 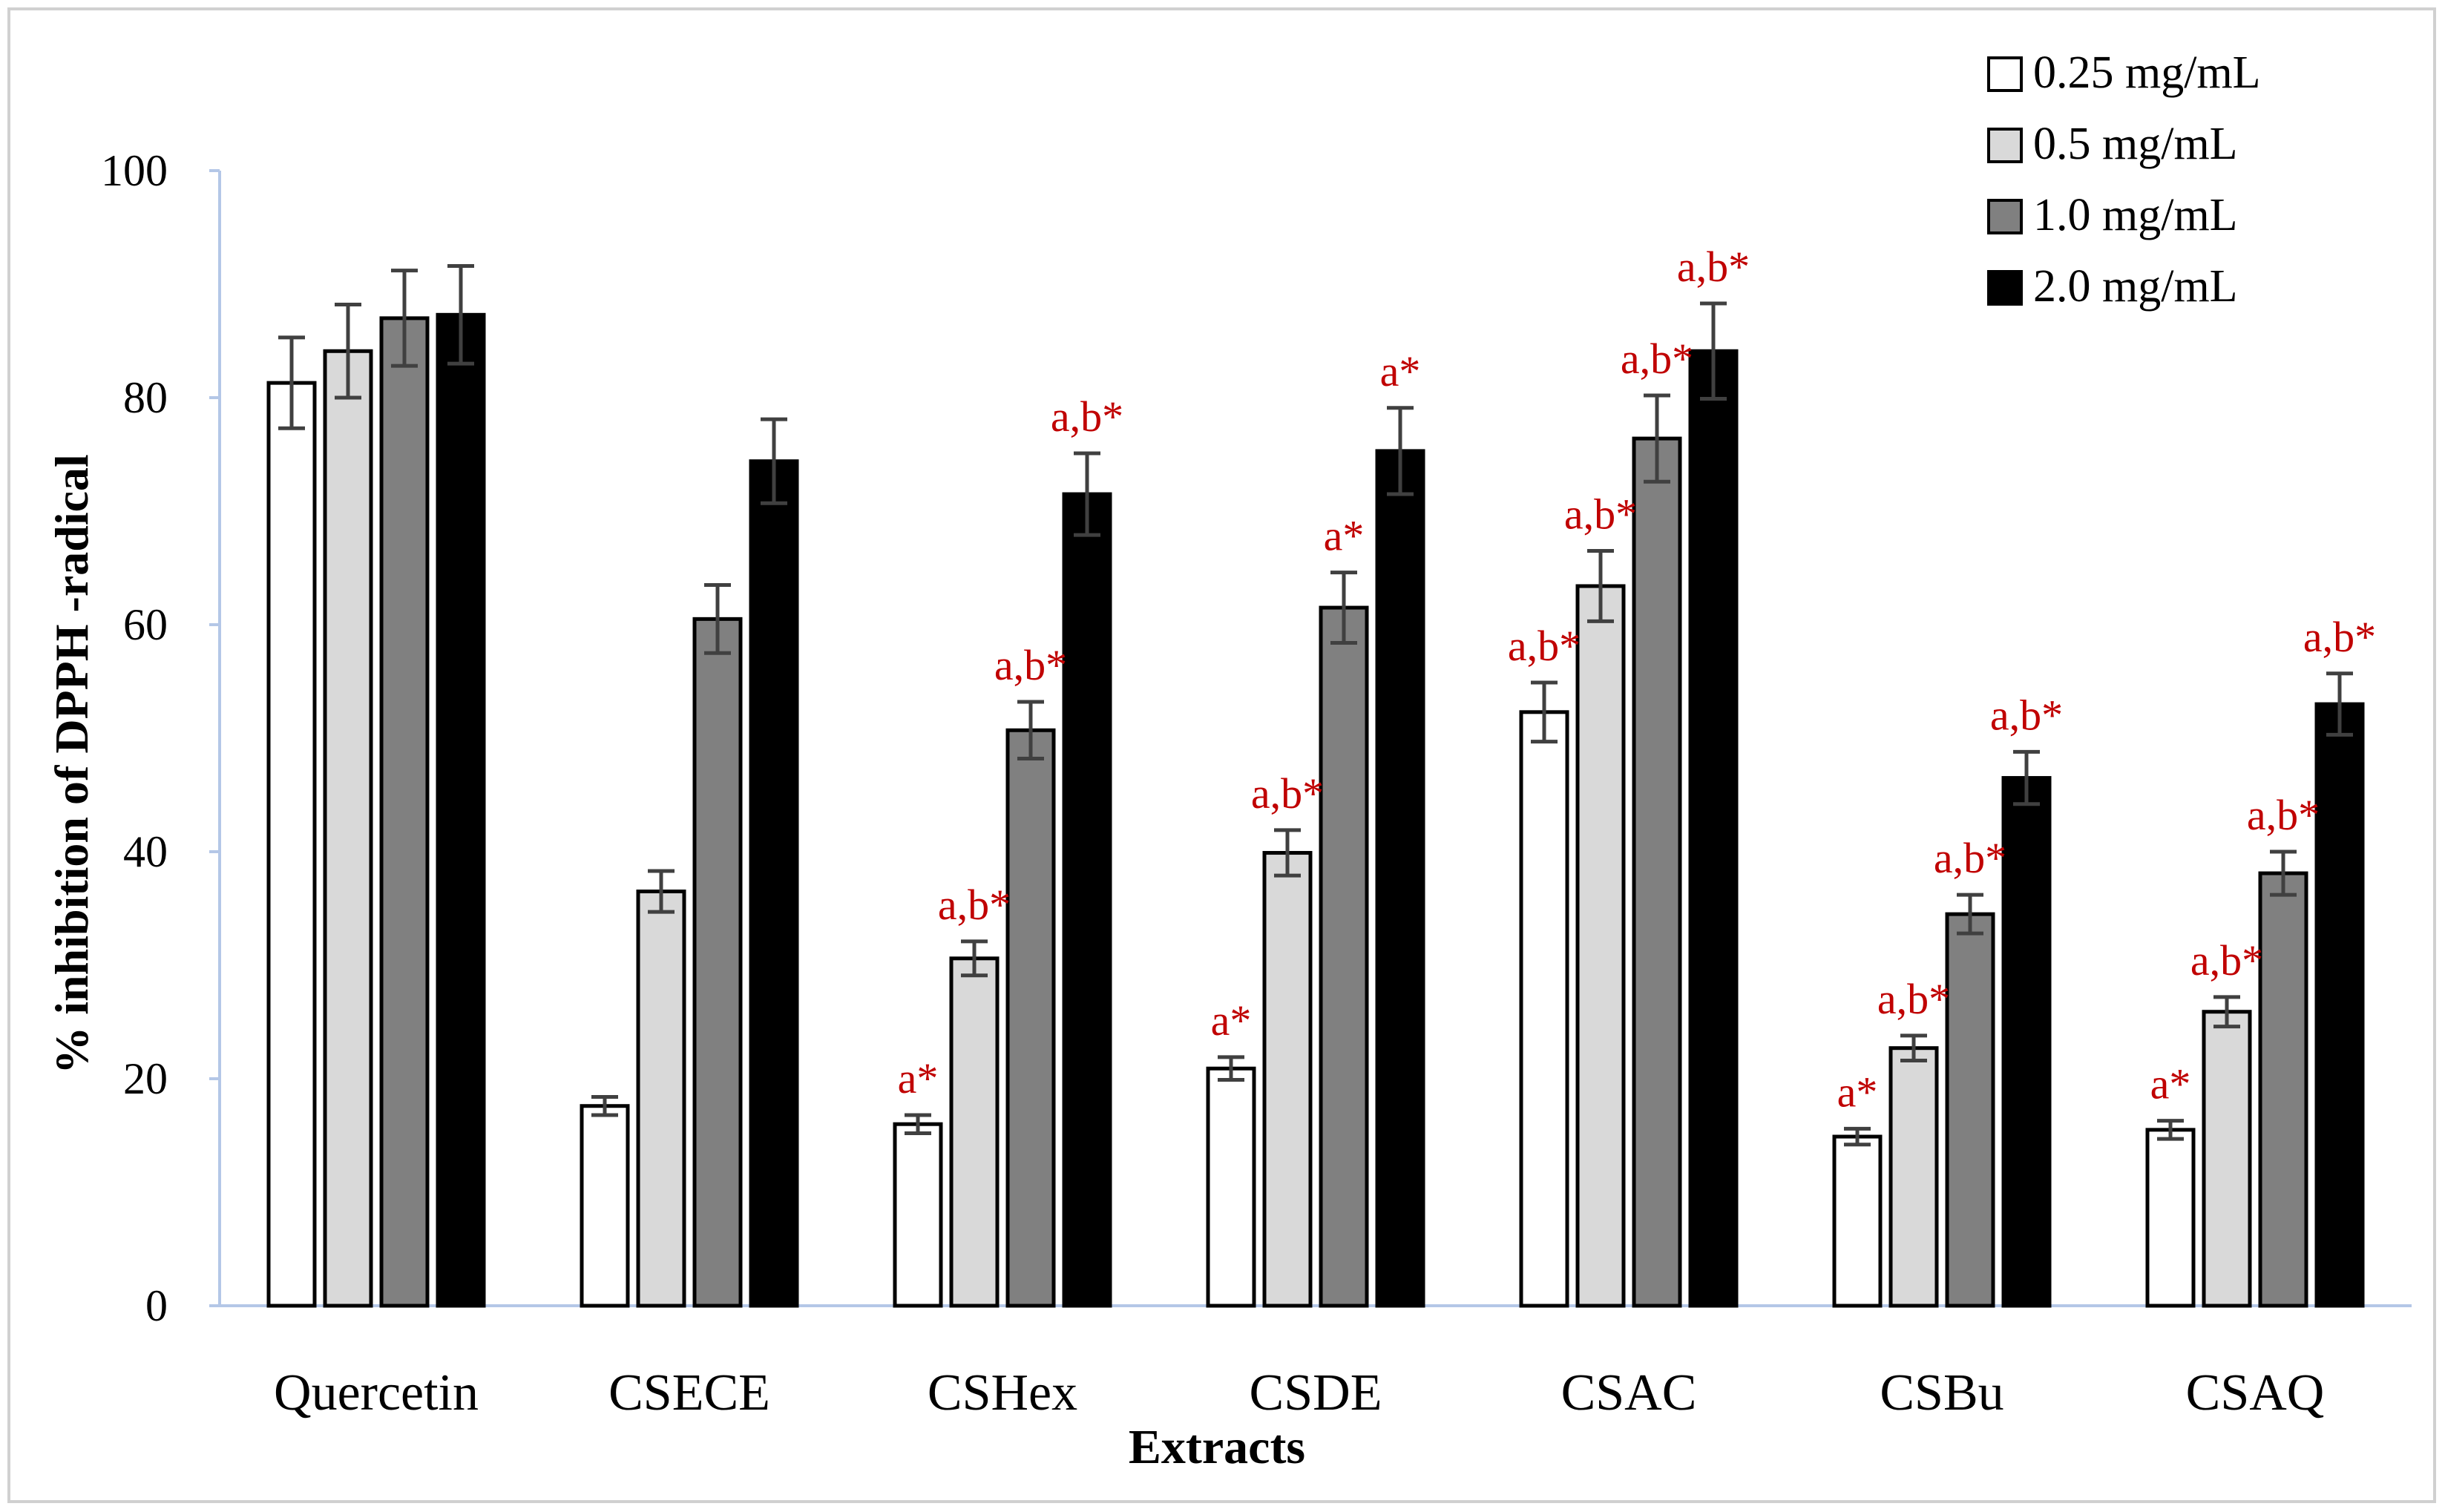 I want to click on x-tick-label: CSAQ, so click(x=2255, y=1393).